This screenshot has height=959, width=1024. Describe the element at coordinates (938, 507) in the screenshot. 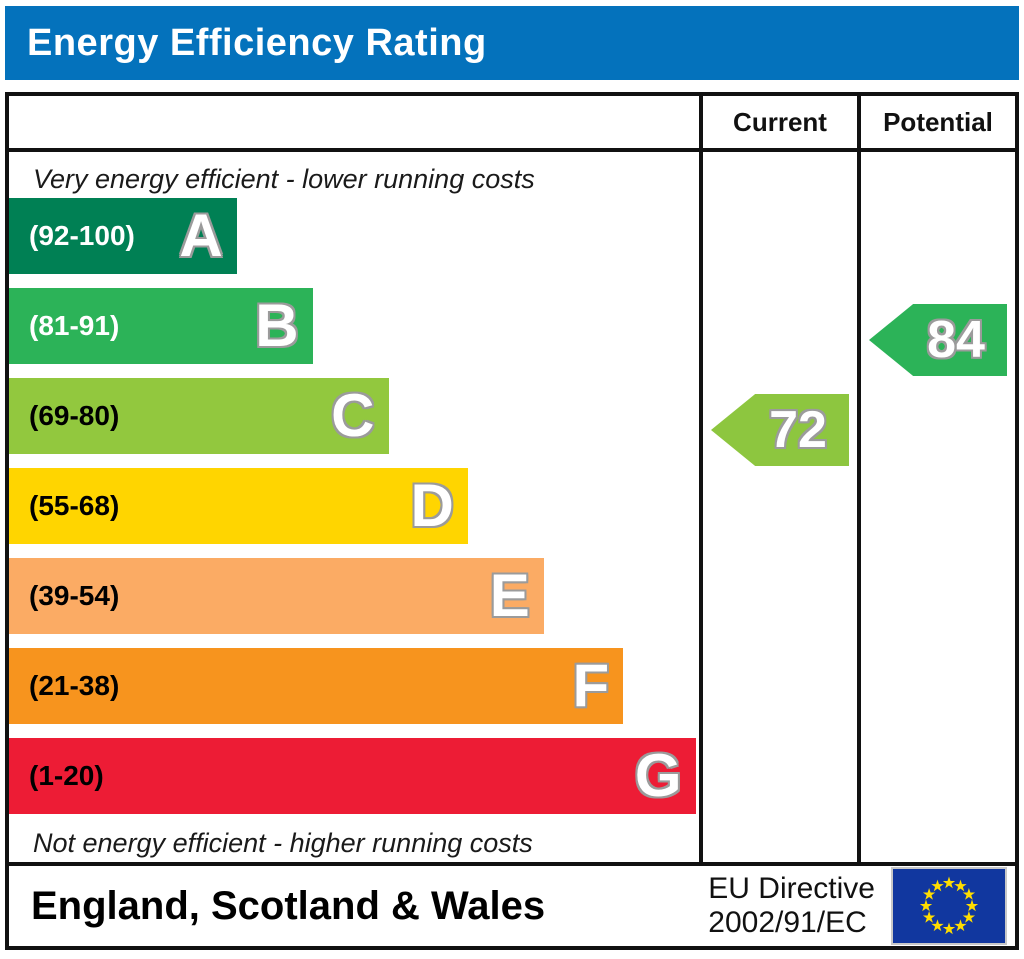

I see `potential-column-body: 84` at that location.